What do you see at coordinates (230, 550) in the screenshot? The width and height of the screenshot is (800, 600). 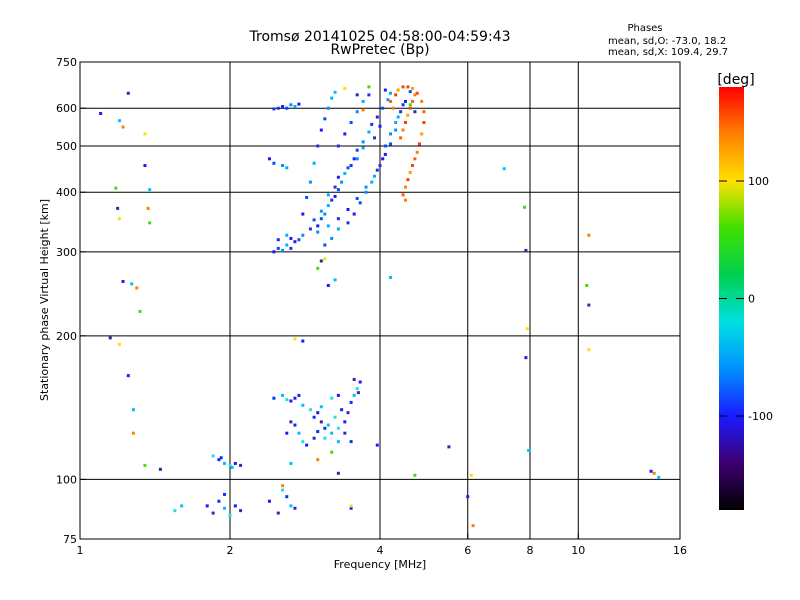 I see `x-tick-label: 2` at bounding box center [230, 550].